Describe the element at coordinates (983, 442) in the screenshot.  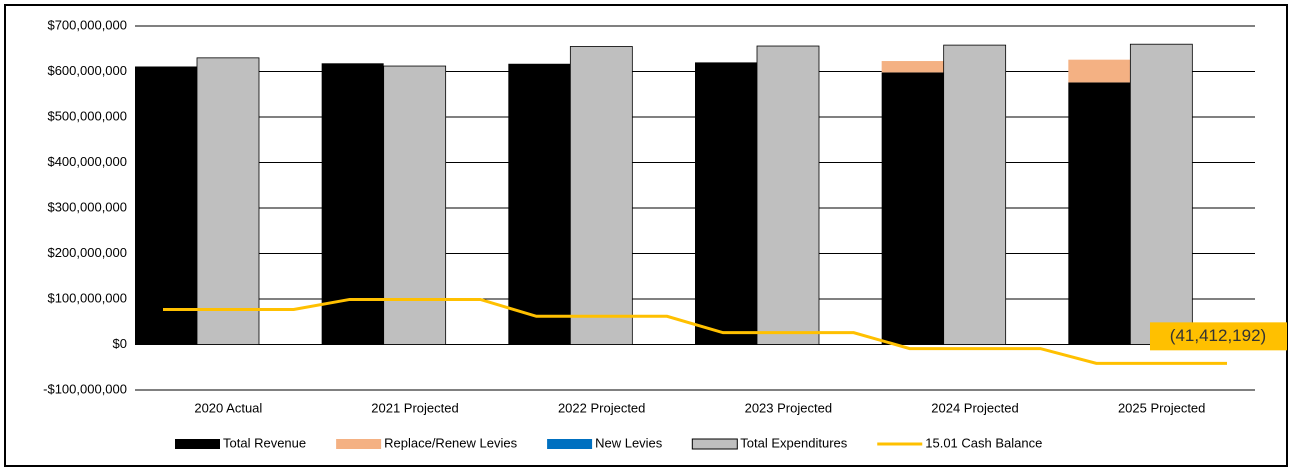
I see `legend-label: 15.01 Cash Balance` at that location.